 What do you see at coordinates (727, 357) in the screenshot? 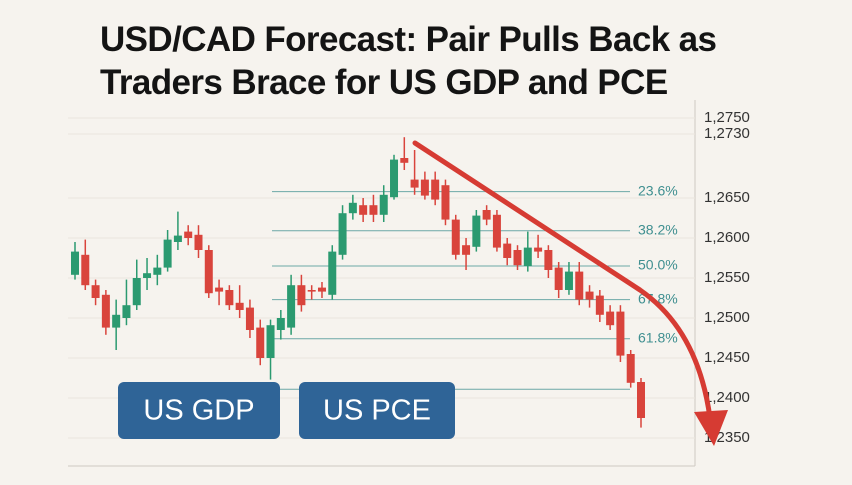
I see `y-tick-label: 1,2450` at bounding box center [727, 357].